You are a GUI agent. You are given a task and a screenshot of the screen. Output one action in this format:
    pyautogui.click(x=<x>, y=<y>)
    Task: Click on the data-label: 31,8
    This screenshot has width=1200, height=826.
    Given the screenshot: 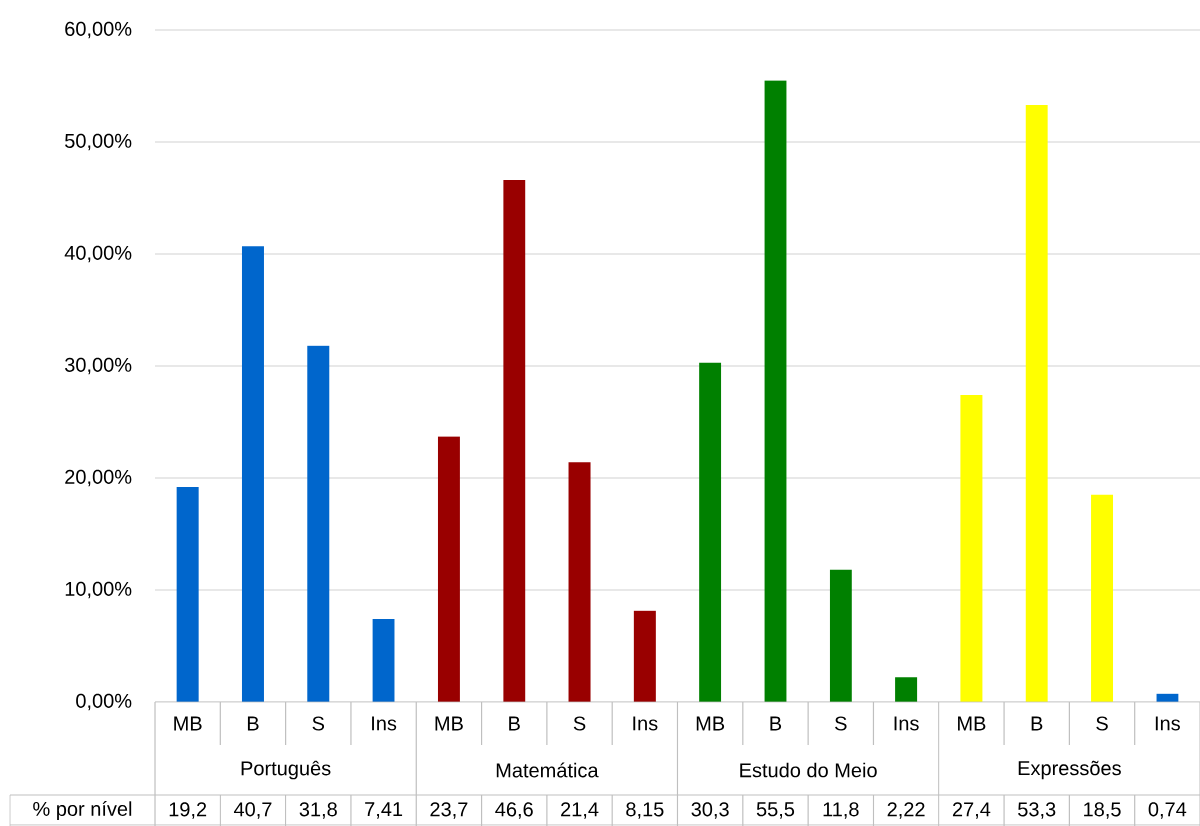 What is the action you would take?
    pyautogui.click(x=318, y=810)
    